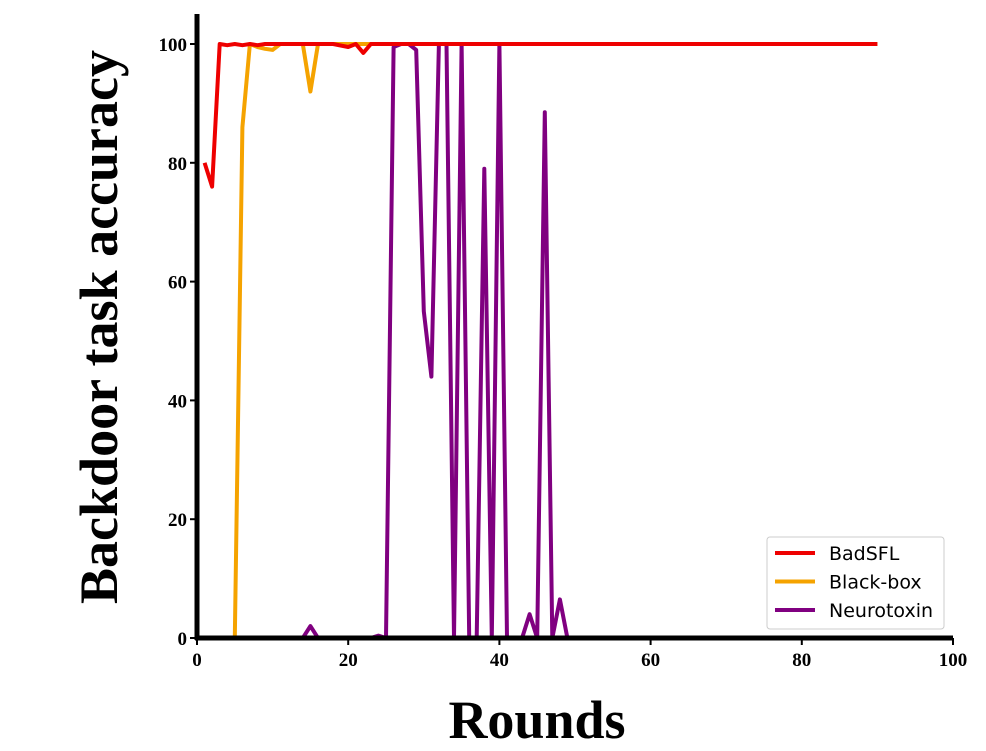  Describe the element at coordinates (540, 115) in the screenshot. I see `series-line-badsfl` at that location.